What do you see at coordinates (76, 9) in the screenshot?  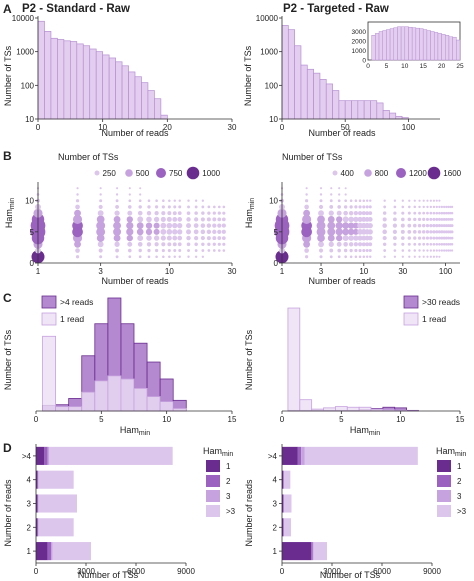 I see `chart-title-a-left: P2 - Standard - Raw` at bounding box center [76, 9].